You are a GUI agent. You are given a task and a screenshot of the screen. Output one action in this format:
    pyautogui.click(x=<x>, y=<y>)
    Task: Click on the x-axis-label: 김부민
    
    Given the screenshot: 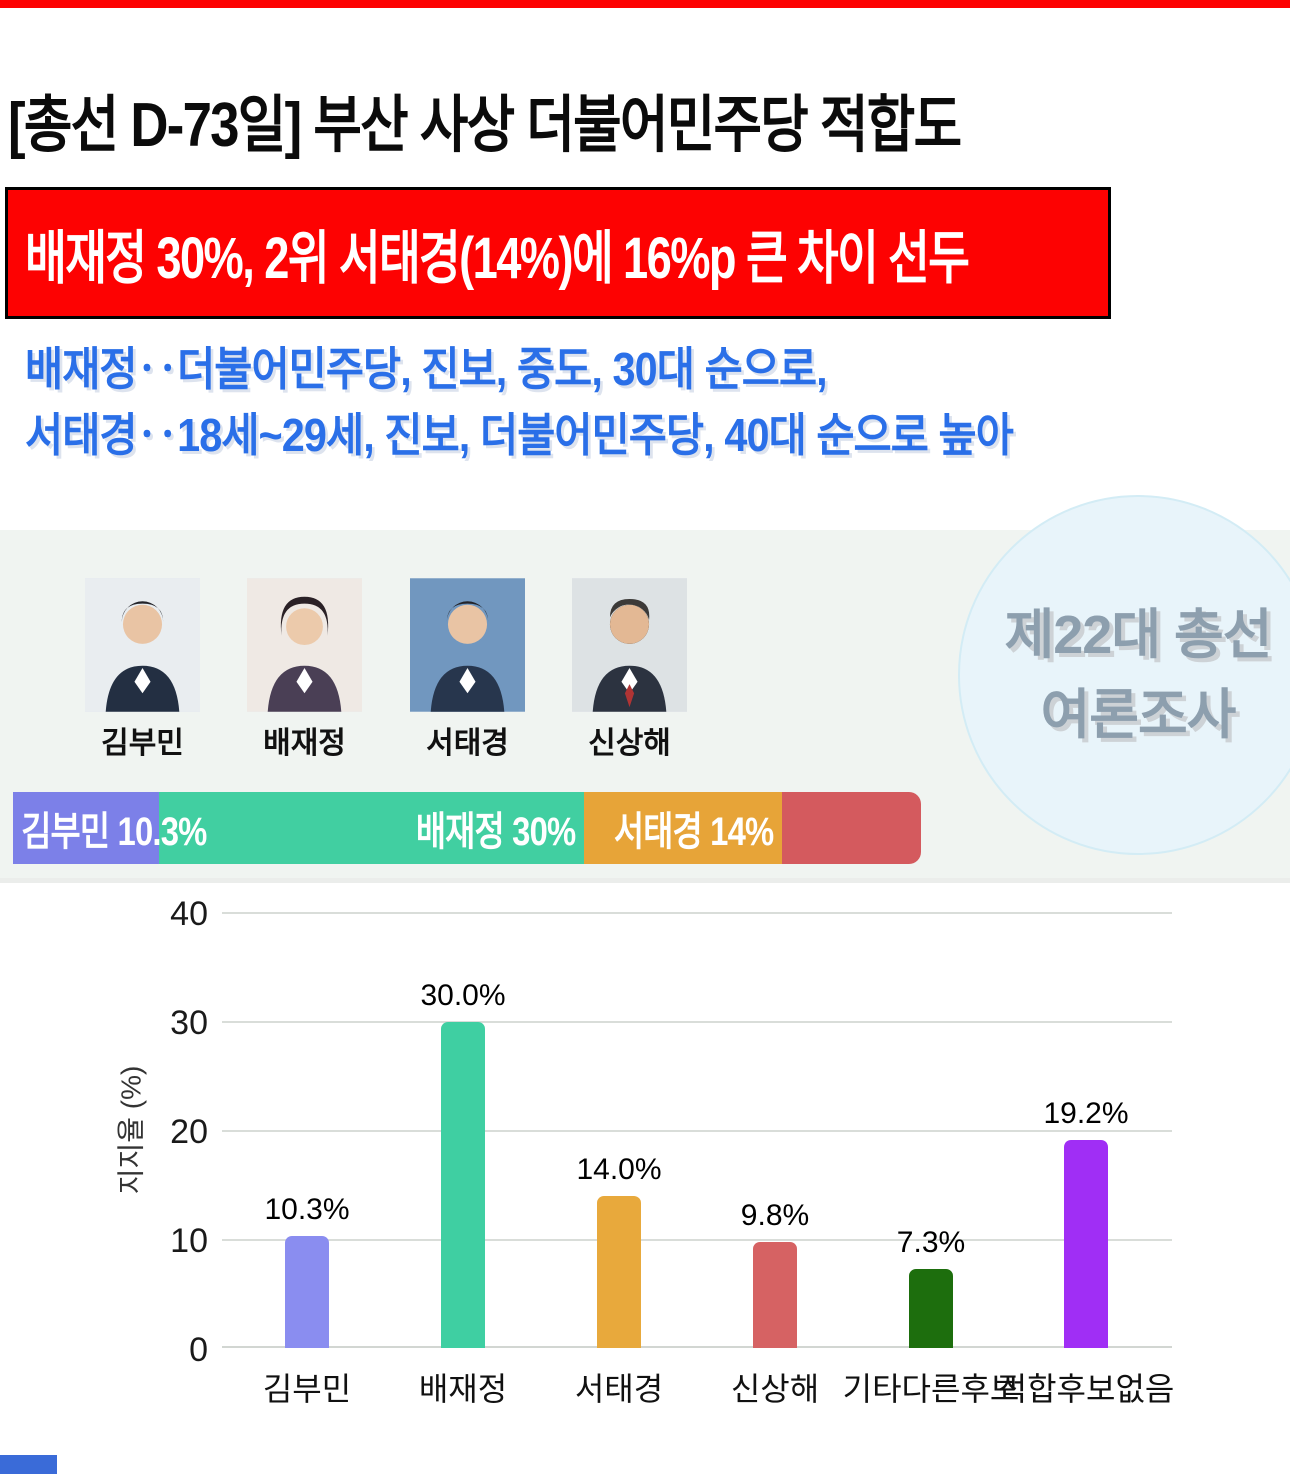 What is the action you would take?
    pyautogui.click(x=307, y=1389)
    